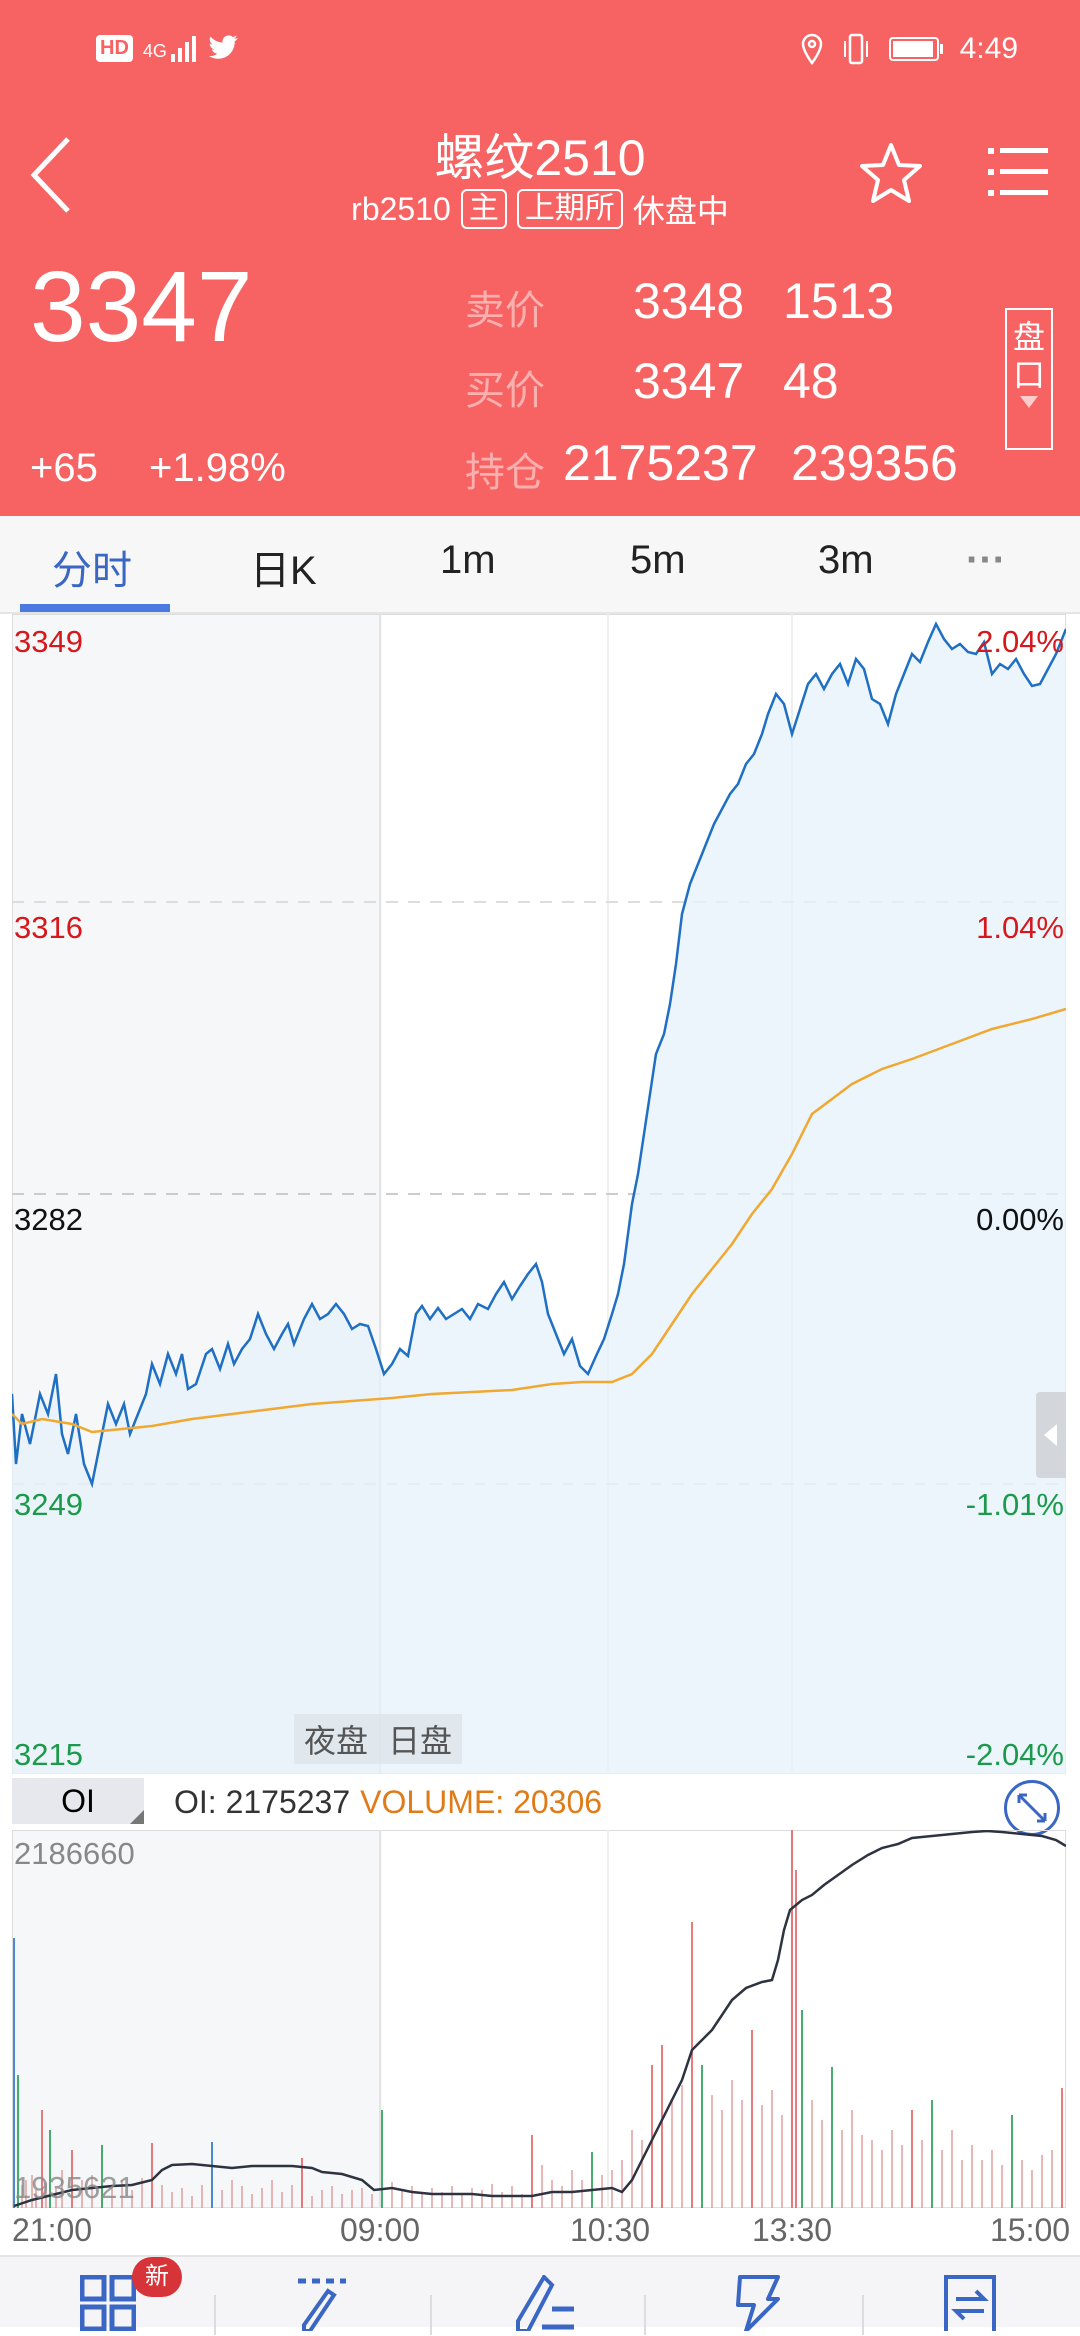 The width and height of the screenshot is (1080, 2336). I want to click on vibrate-icon, so click(855, 49).